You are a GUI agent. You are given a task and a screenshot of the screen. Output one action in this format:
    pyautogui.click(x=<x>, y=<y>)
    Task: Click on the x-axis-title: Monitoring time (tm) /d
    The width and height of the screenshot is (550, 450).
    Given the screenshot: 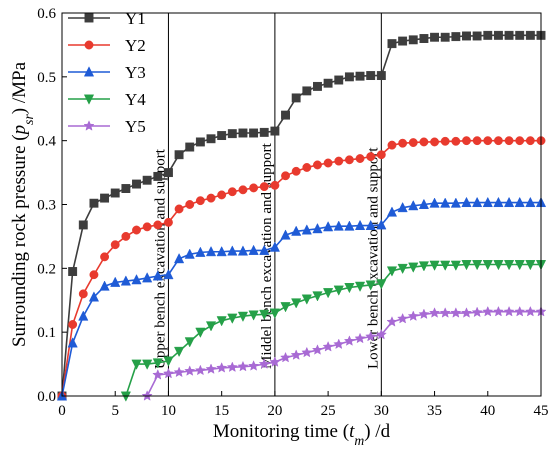 What is the action you would take?
    pyautogui.click(x=302, y=433)
    